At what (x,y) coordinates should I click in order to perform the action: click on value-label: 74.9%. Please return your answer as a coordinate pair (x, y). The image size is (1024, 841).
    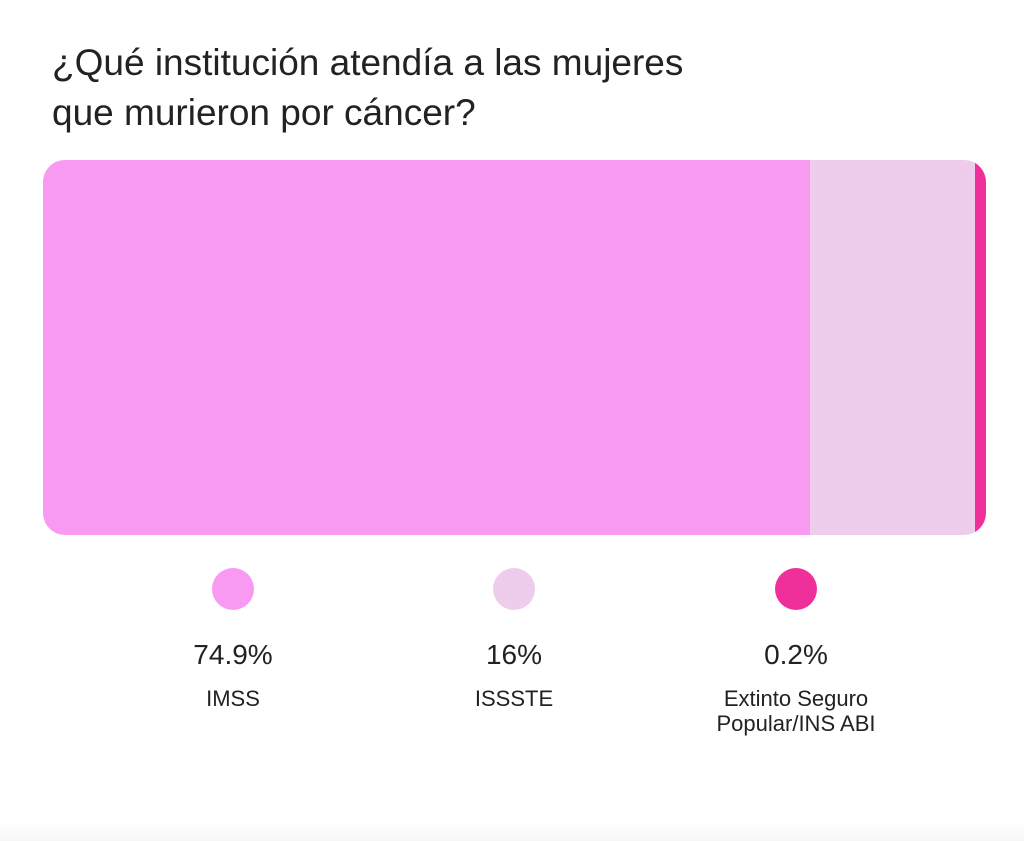
    Looking at the image, I should click on (233, 654).